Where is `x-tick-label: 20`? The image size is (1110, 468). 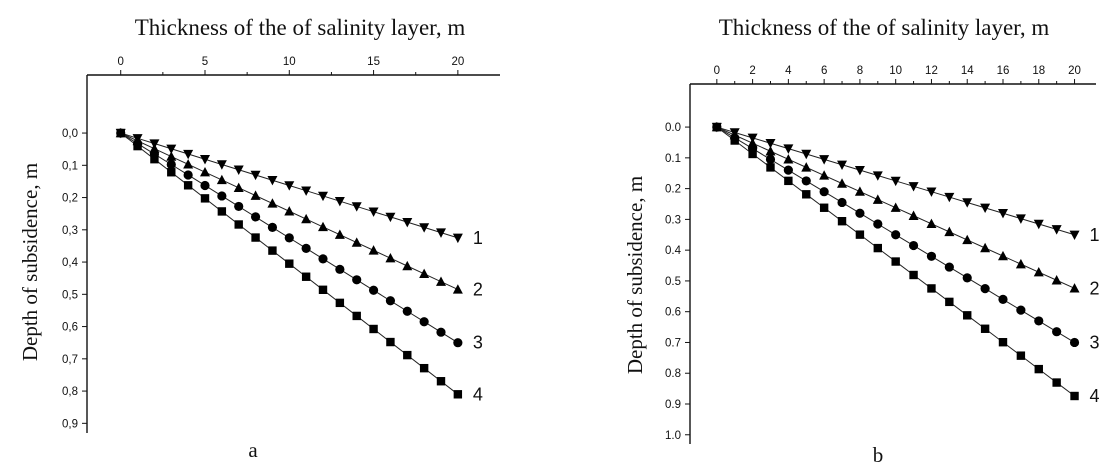
x-tick-label: 20 is located at coordinates (457, 62).